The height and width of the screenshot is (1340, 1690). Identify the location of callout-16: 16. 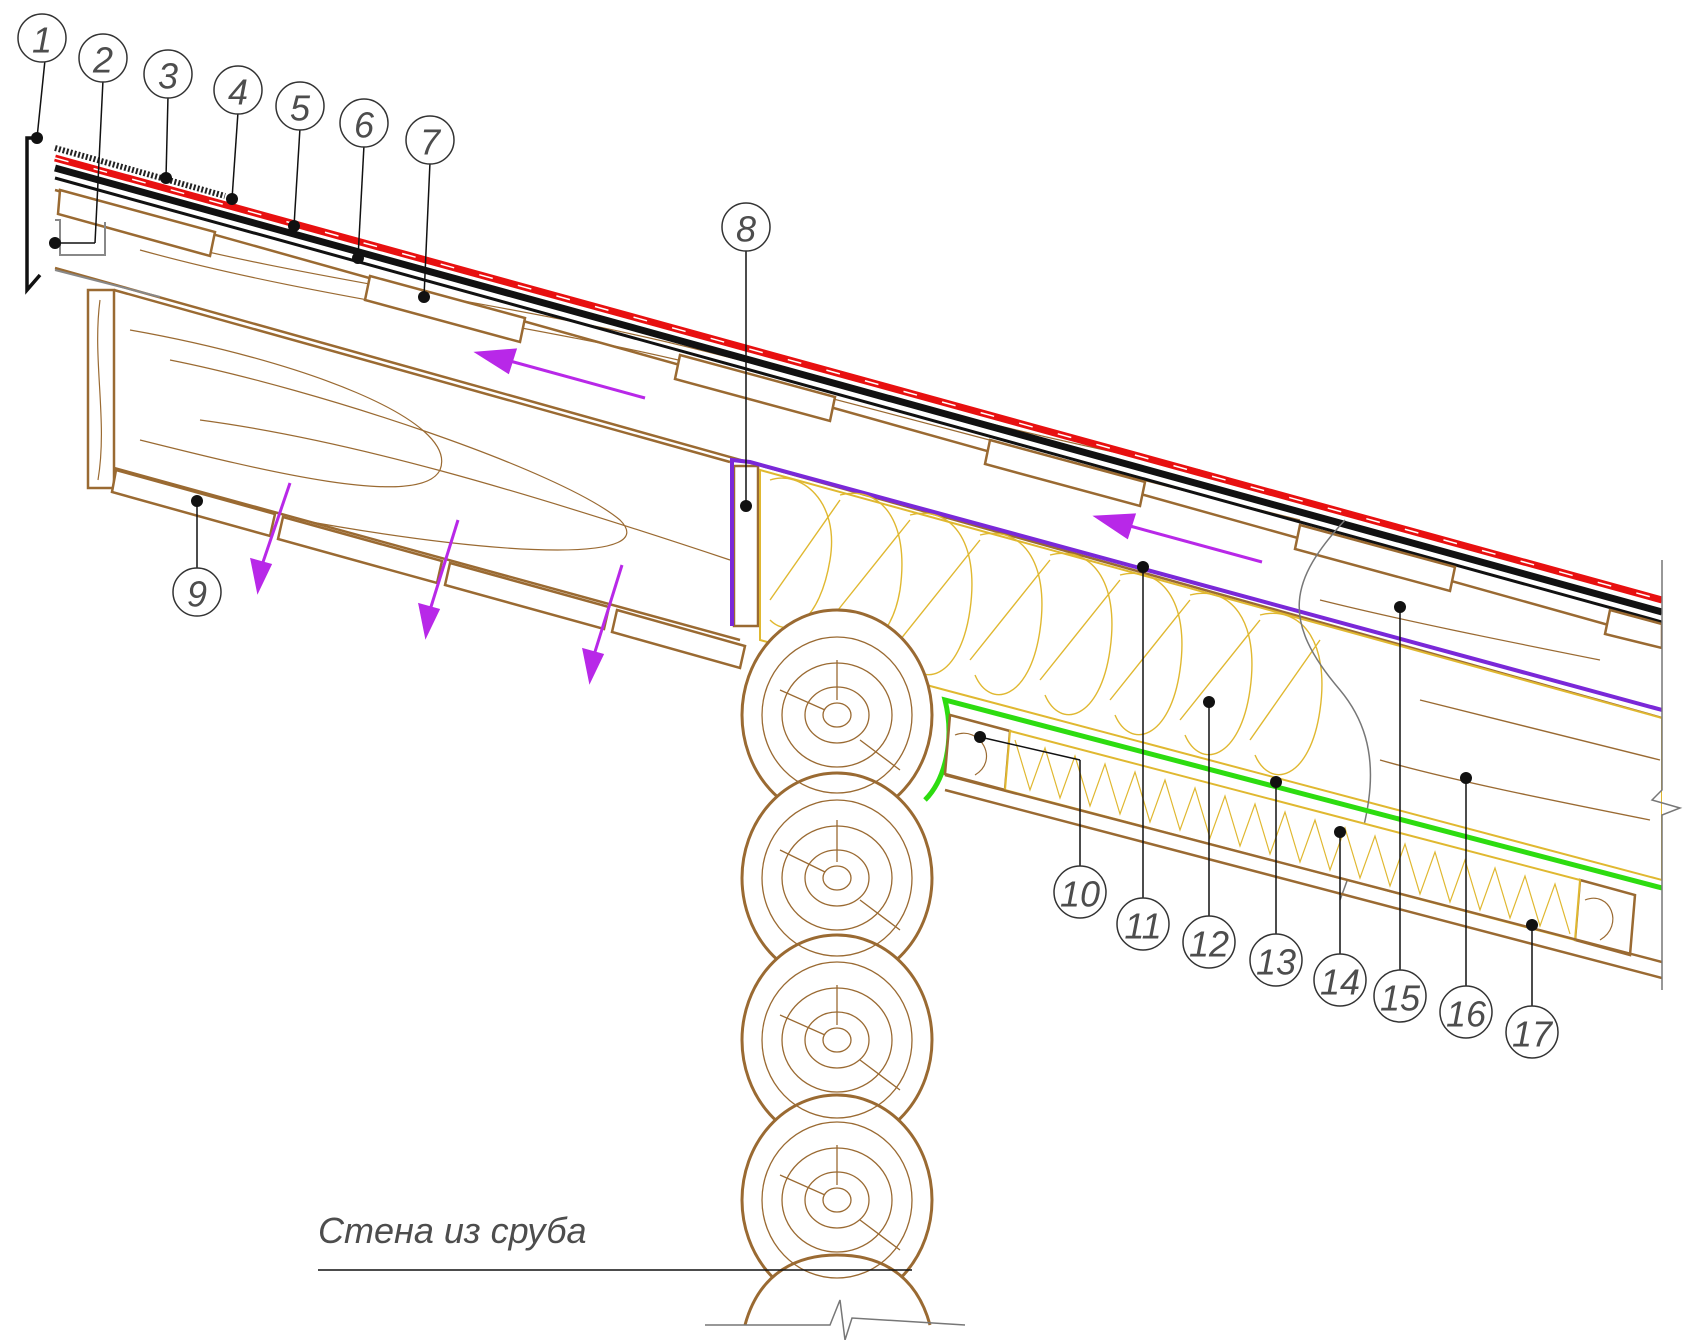
(1466, 1012).